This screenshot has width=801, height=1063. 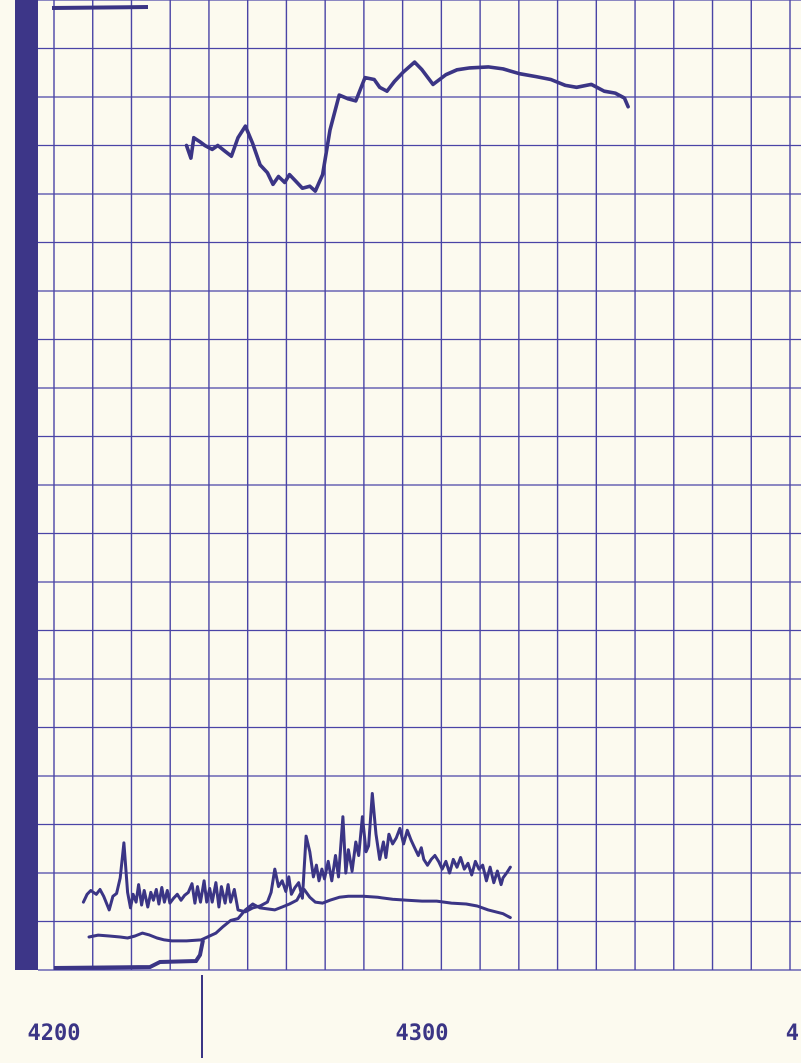 What do you see at coordinates (792, 1033) in the screenshot?
I see `x-tick-label: 4` at bounding box center [792, 1033].